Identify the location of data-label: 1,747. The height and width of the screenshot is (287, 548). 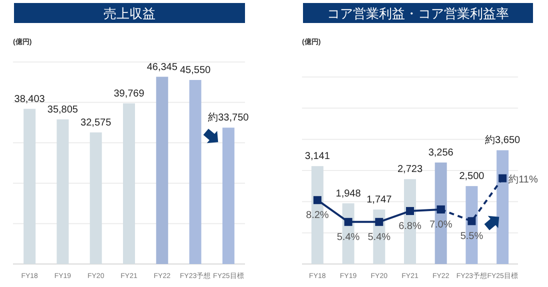
(379, 200).